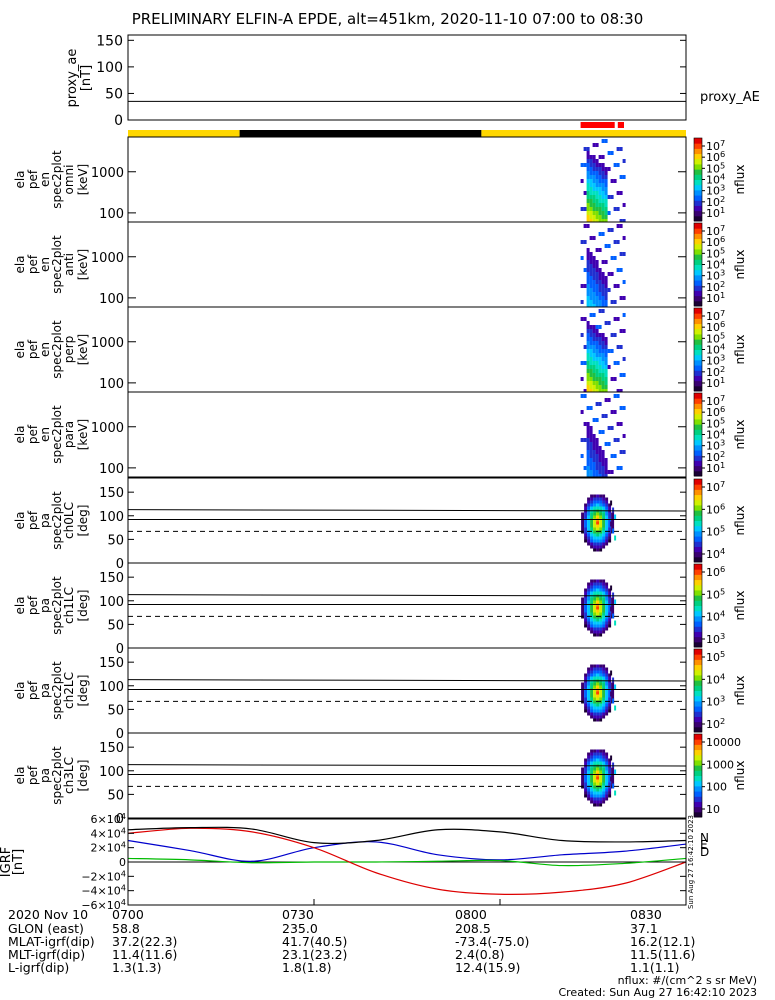 The image size is (775, 1000). I want to click on time-axis-row: 2020 Nov 10 0700 0730 0800 0830, so click(387, 915).